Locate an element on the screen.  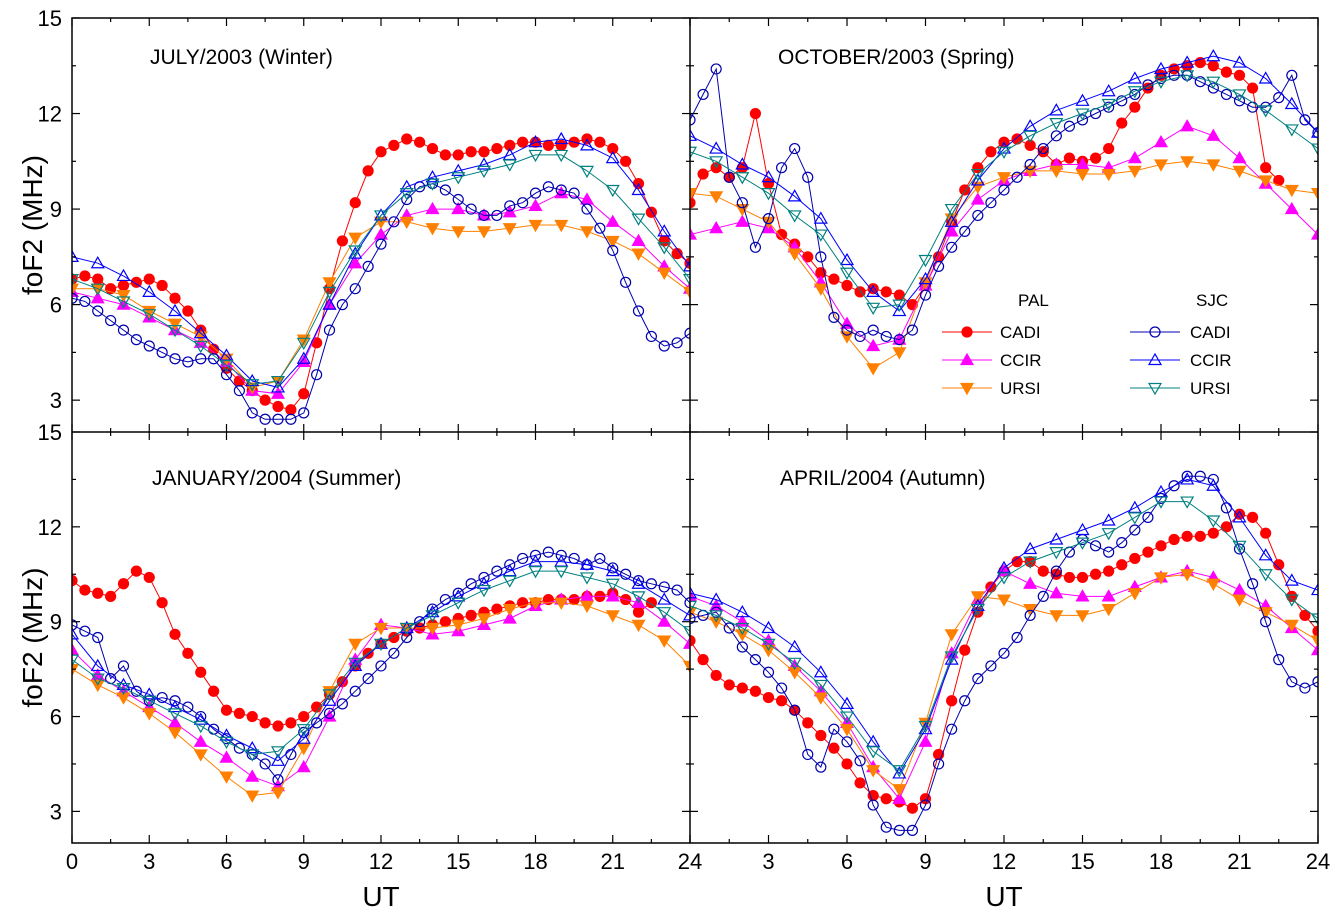
legend-label: URSI is located at coordinates (1020, 388).